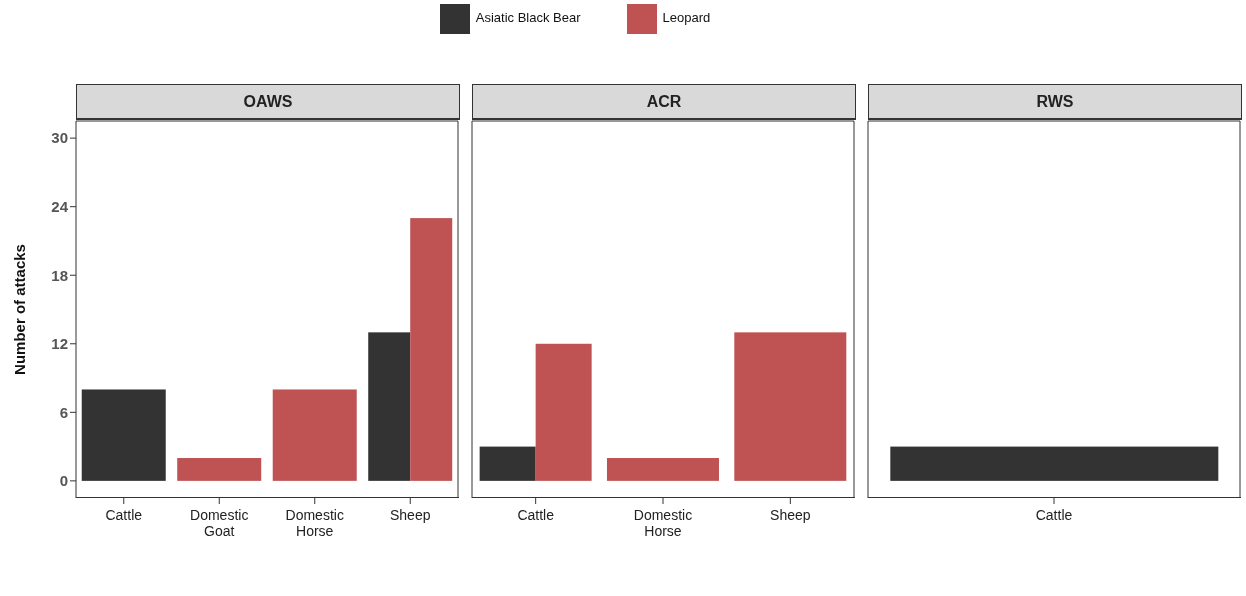  I want to click on legend-label: Asiatic Black Bear, so click(528, 18).